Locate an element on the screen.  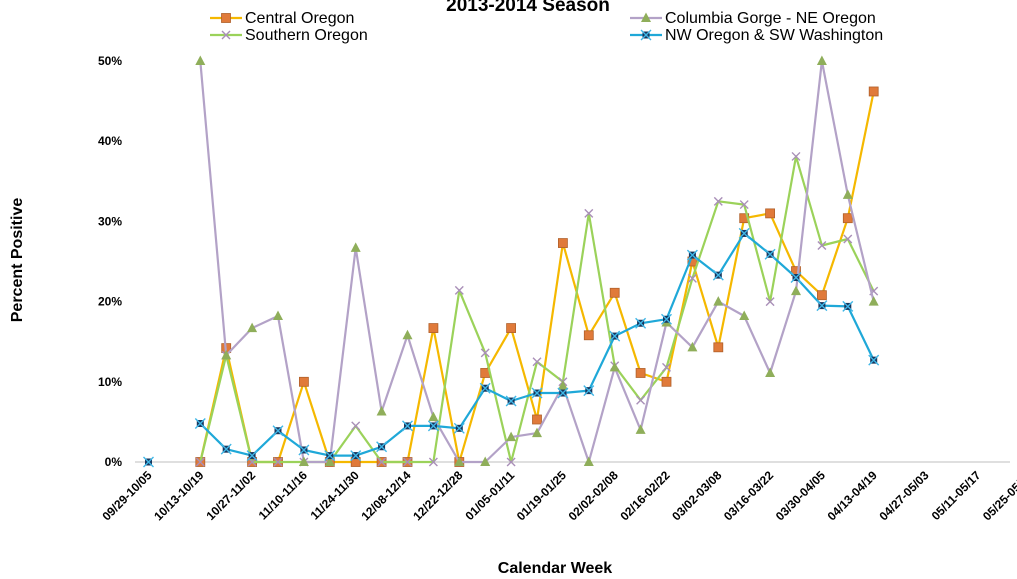
y-tick-label: 10% is located at coordinates (110, 382).